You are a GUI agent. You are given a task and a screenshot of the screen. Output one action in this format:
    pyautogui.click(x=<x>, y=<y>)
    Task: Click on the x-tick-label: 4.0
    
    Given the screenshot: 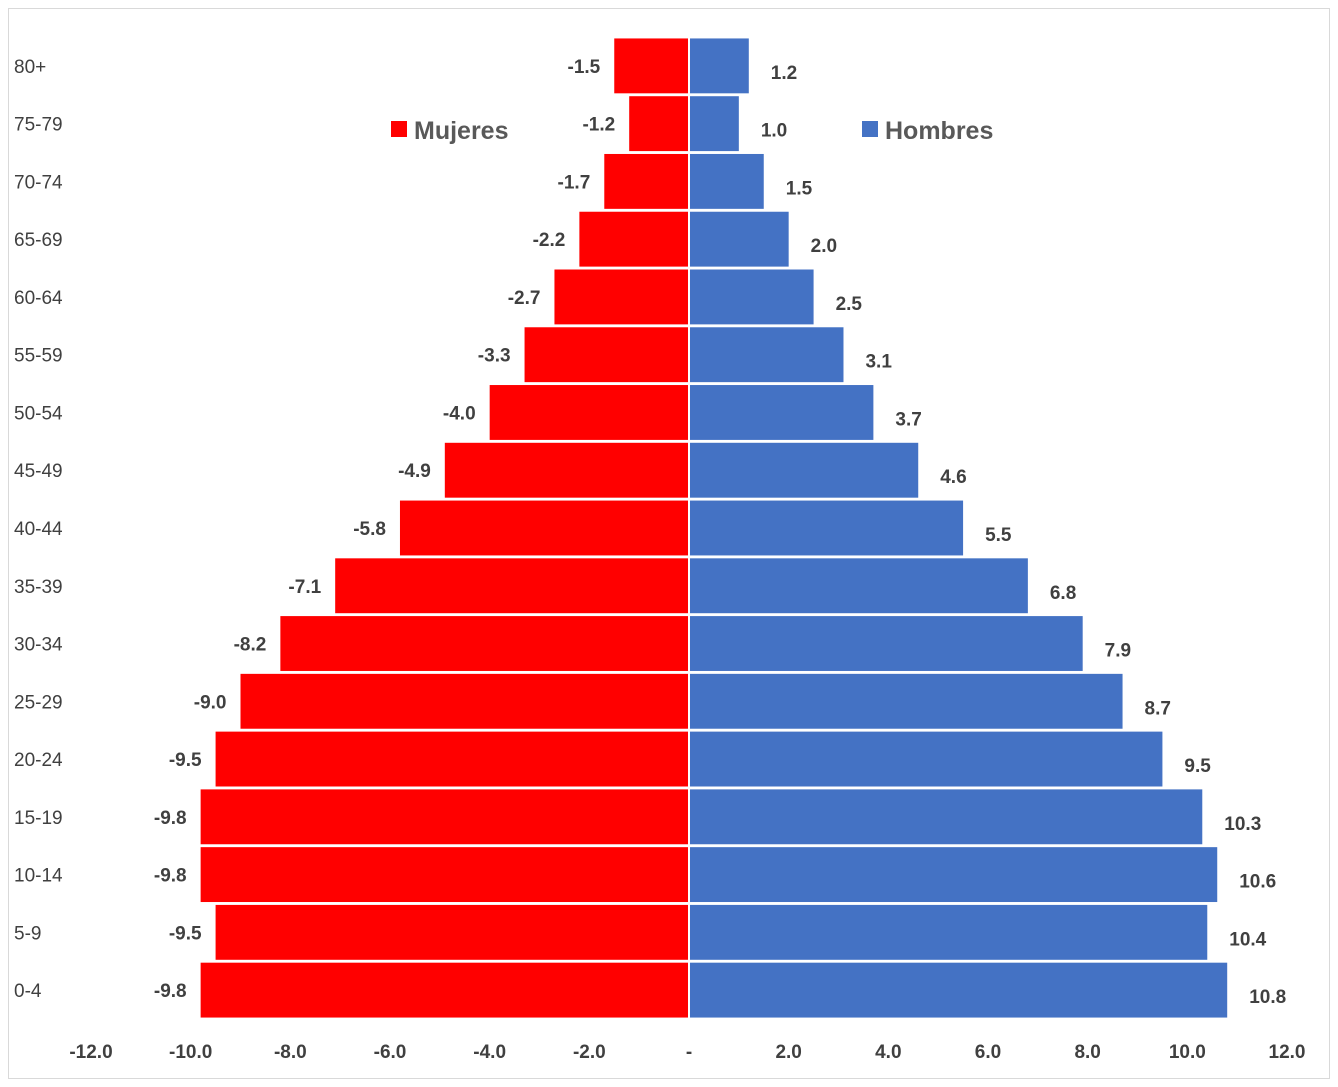 What is the action you would take?
    pyautogui.click(x=888, y=1052)
    